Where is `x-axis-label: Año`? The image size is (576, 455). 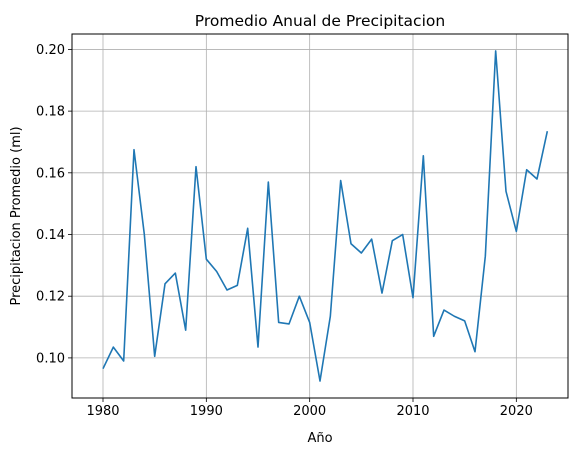 x-axis-label: Año is located at coordinates (319, 438).